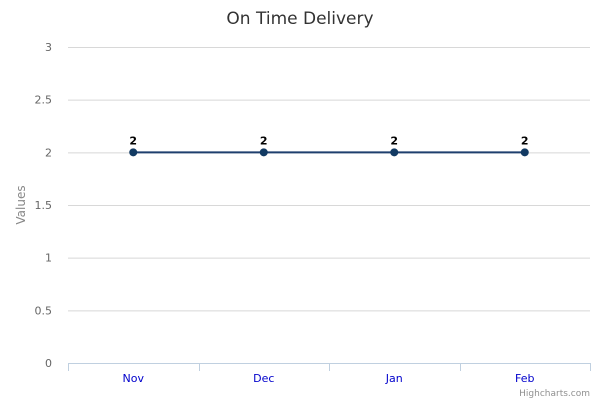  What do you see at coordinates (329, 374) in the screenshot?
I see `x-axis: Nov Dec Jan Feb` at bounding box center [329, 374].